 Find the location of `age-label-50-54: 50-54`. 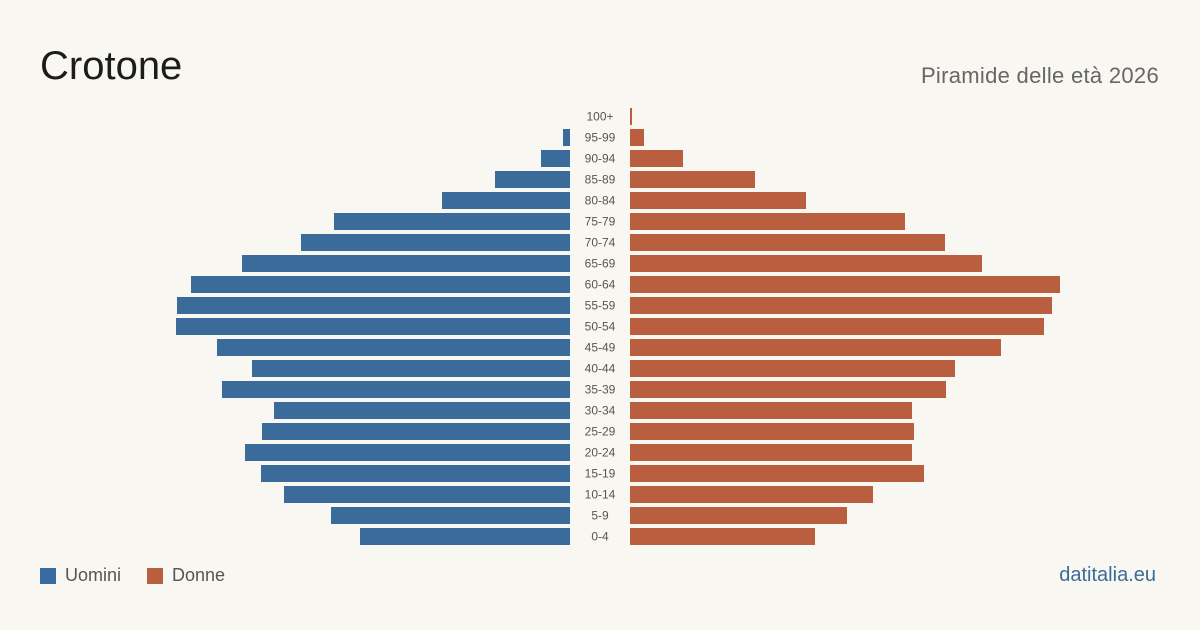

age-label-50-54: 50-54 is located at coordinates (600, 327).